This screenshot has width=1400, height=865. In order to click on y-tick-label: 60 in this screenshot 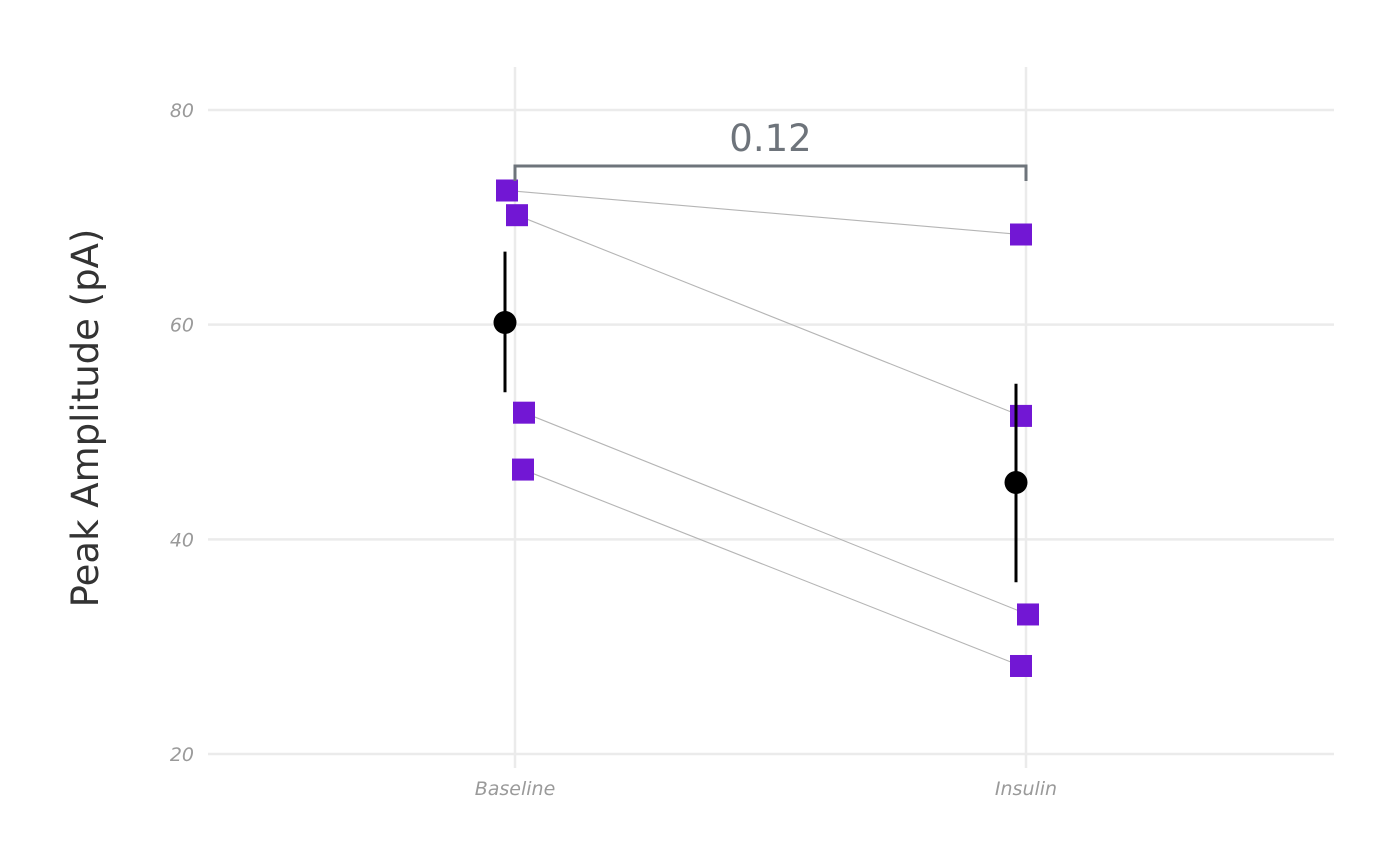, I will do `click(182, 326)`.